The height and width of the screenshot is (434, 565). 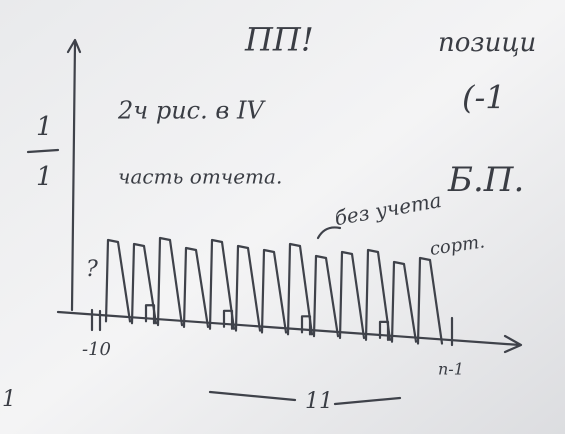 I want to click on note: позици, so click(x=487, y=43).